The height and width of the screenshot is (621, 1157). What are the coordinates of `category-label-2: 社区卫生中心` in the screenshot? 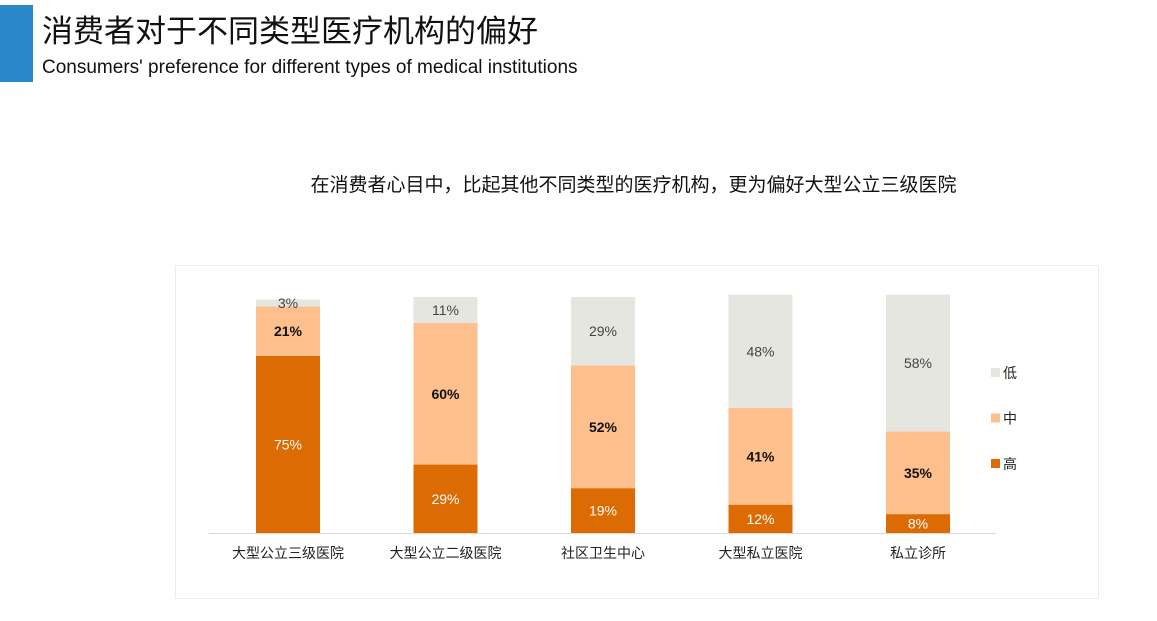 It's located at (603, 554).